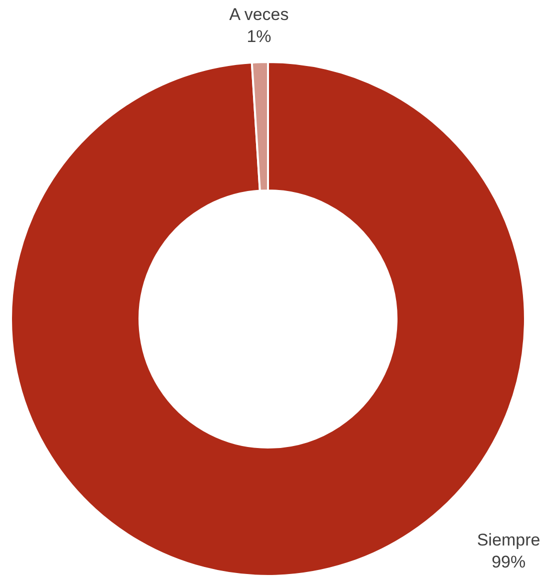 This screenshot has height=576, width=555. What do you see at coordinates (509, 562) in the screenshot?
I see `data-label: 99%` at bounding box center [509, 562].